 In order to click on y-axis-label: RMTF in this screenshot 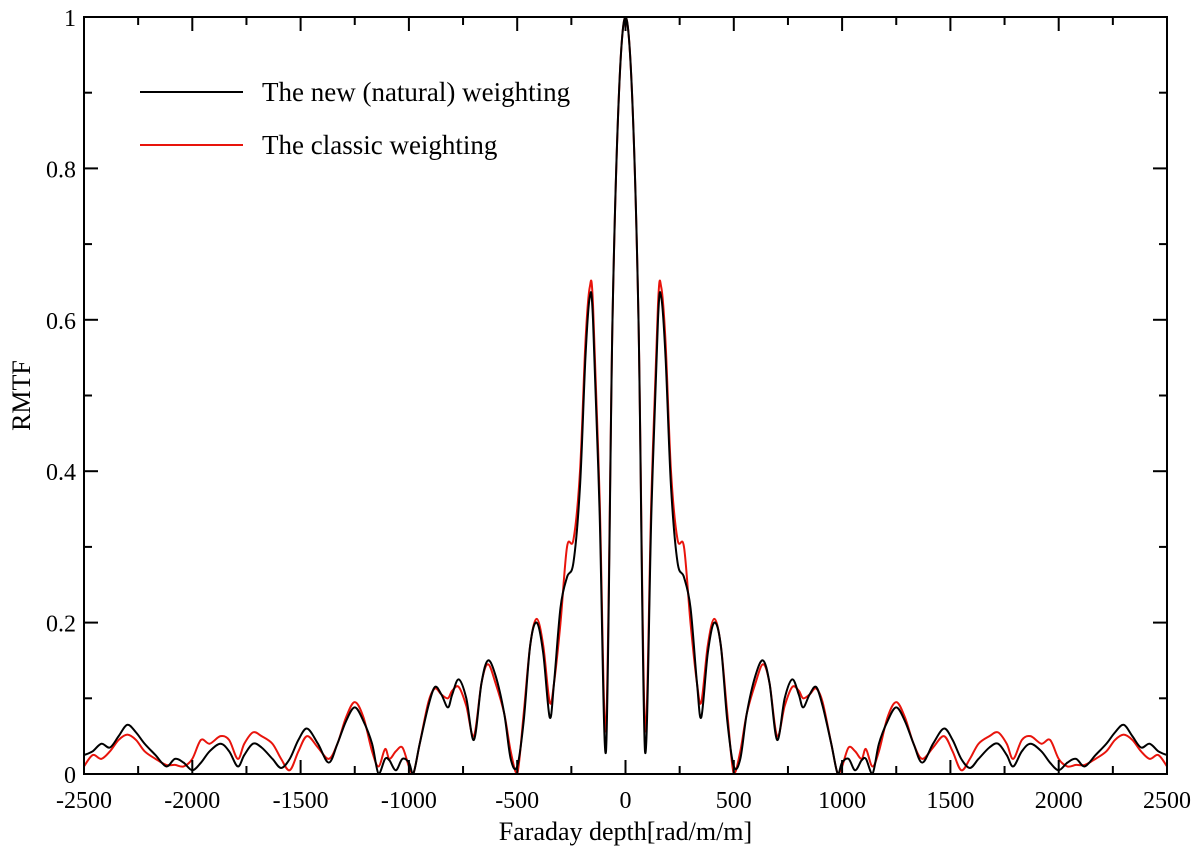, I will do `click(21, 395)`.